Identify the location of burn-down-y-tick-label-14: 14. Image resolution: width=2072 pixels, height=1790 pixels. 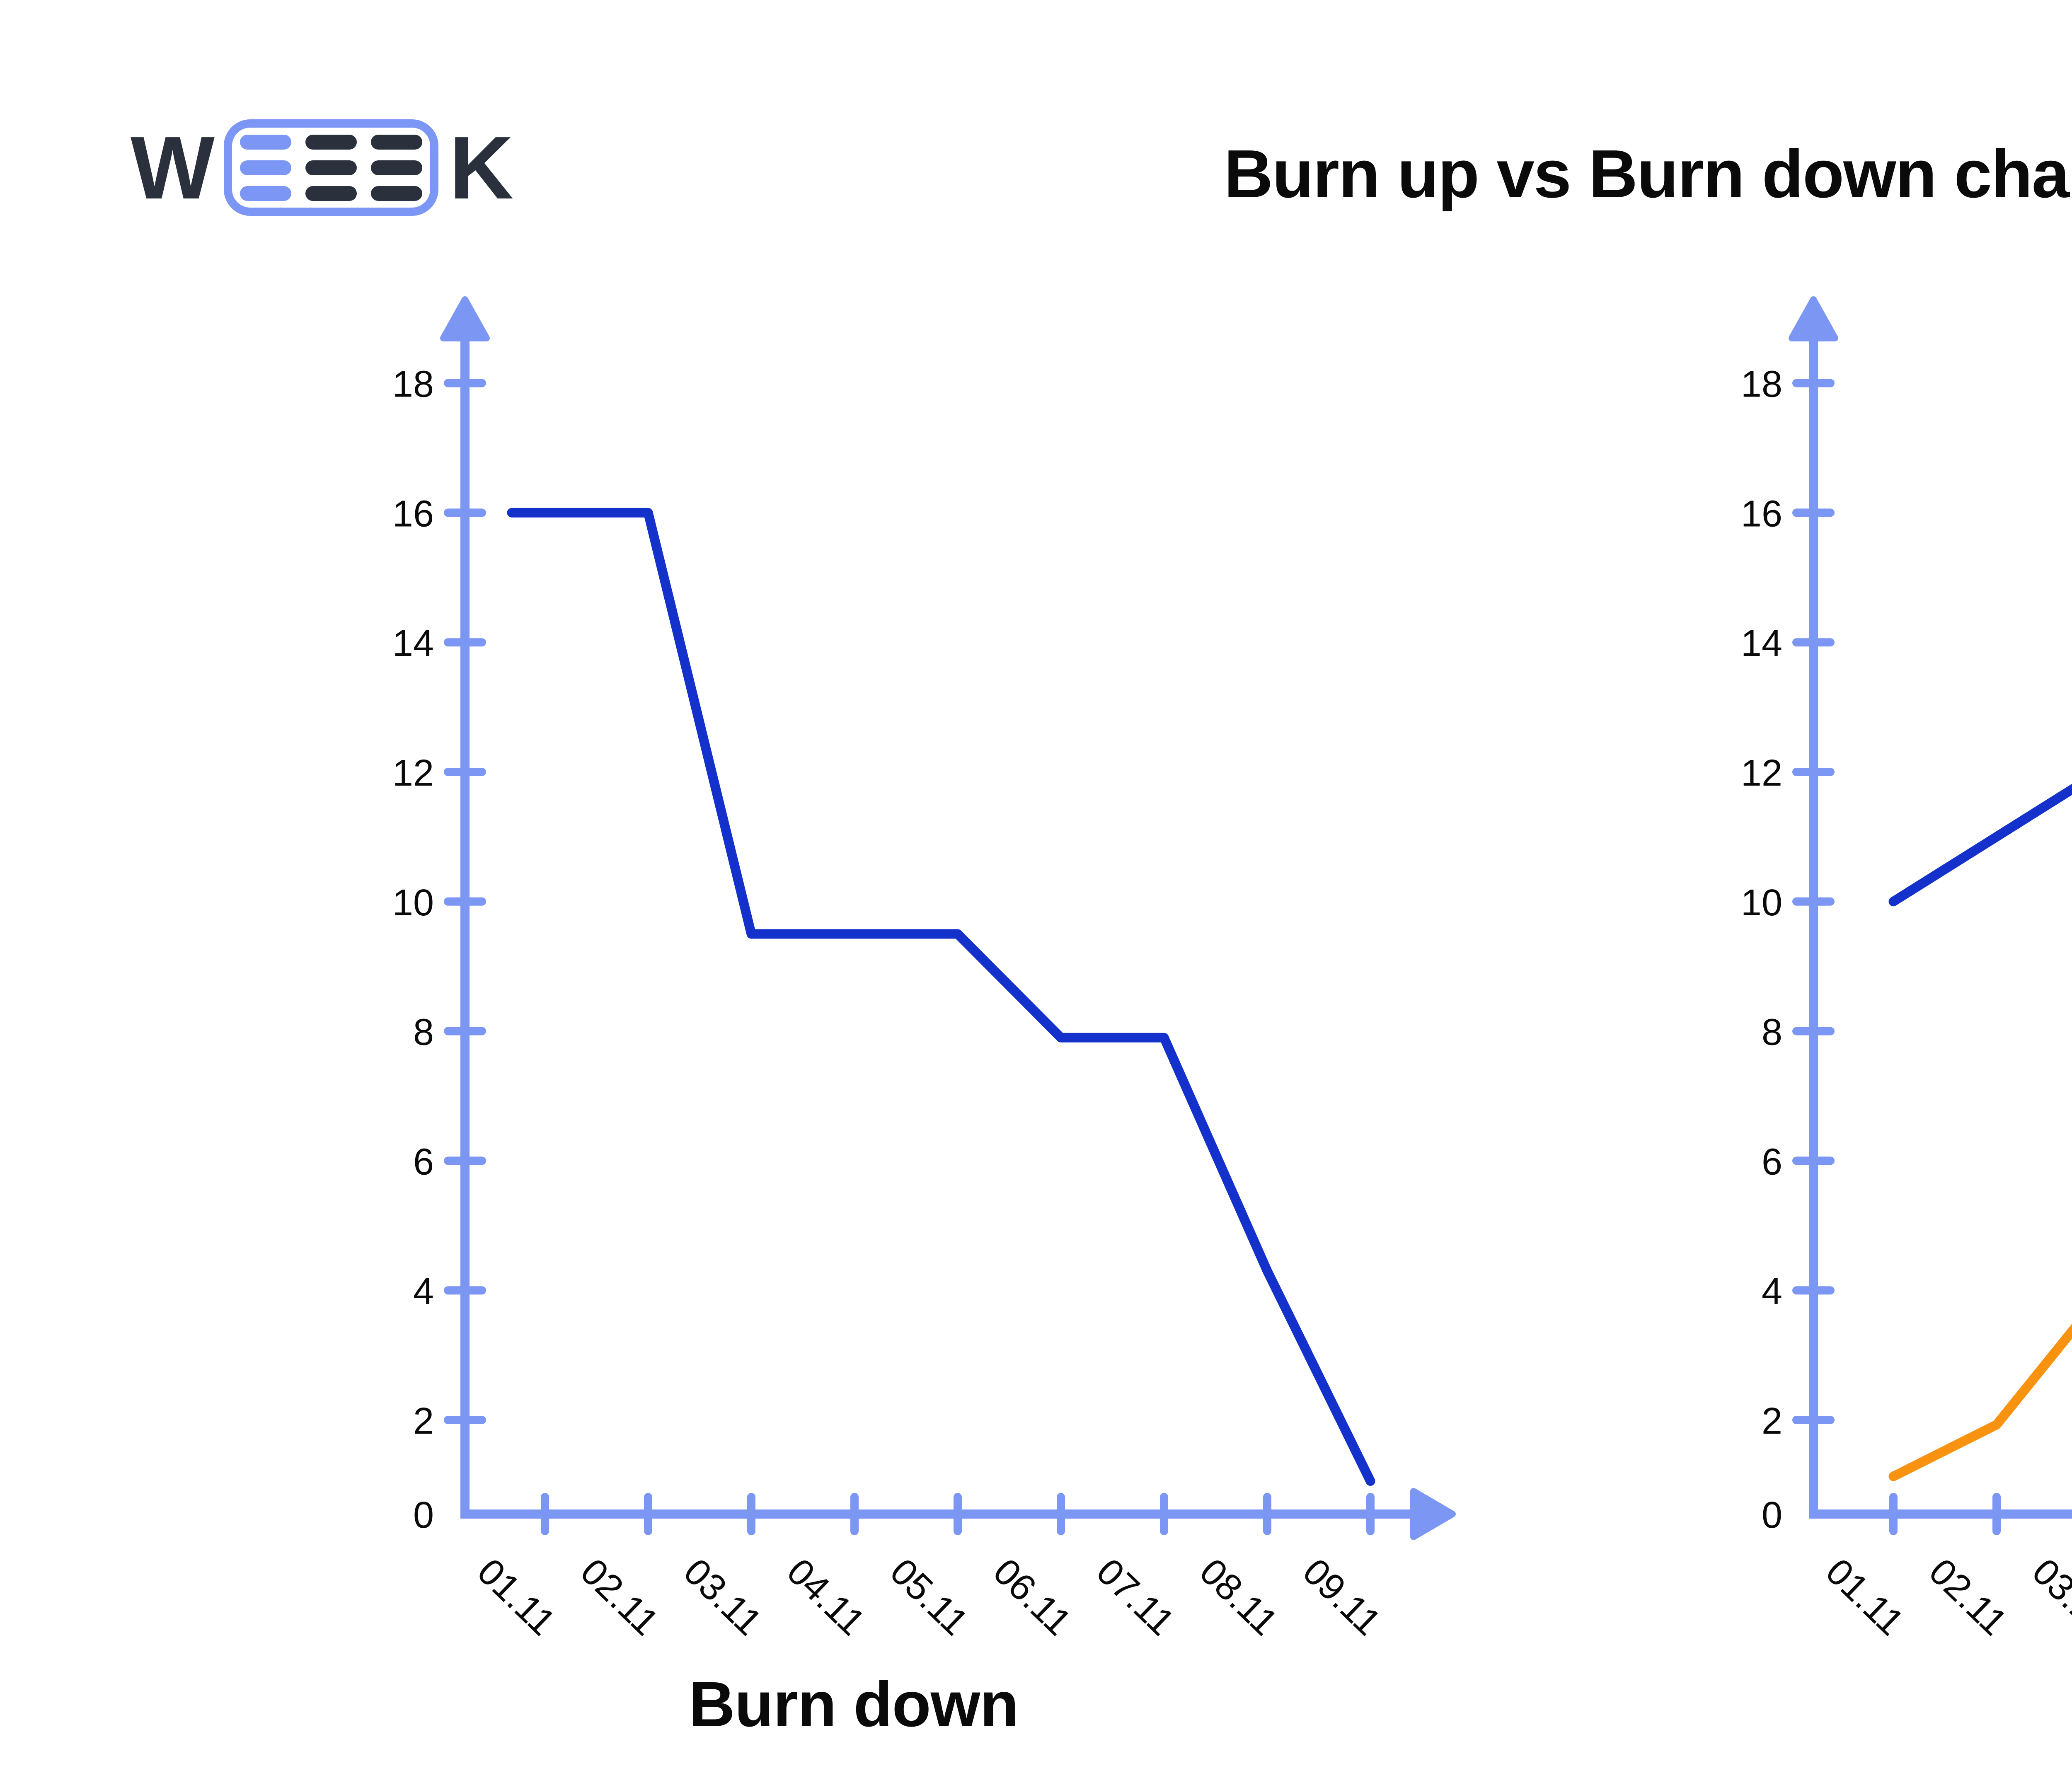
(413, 643).